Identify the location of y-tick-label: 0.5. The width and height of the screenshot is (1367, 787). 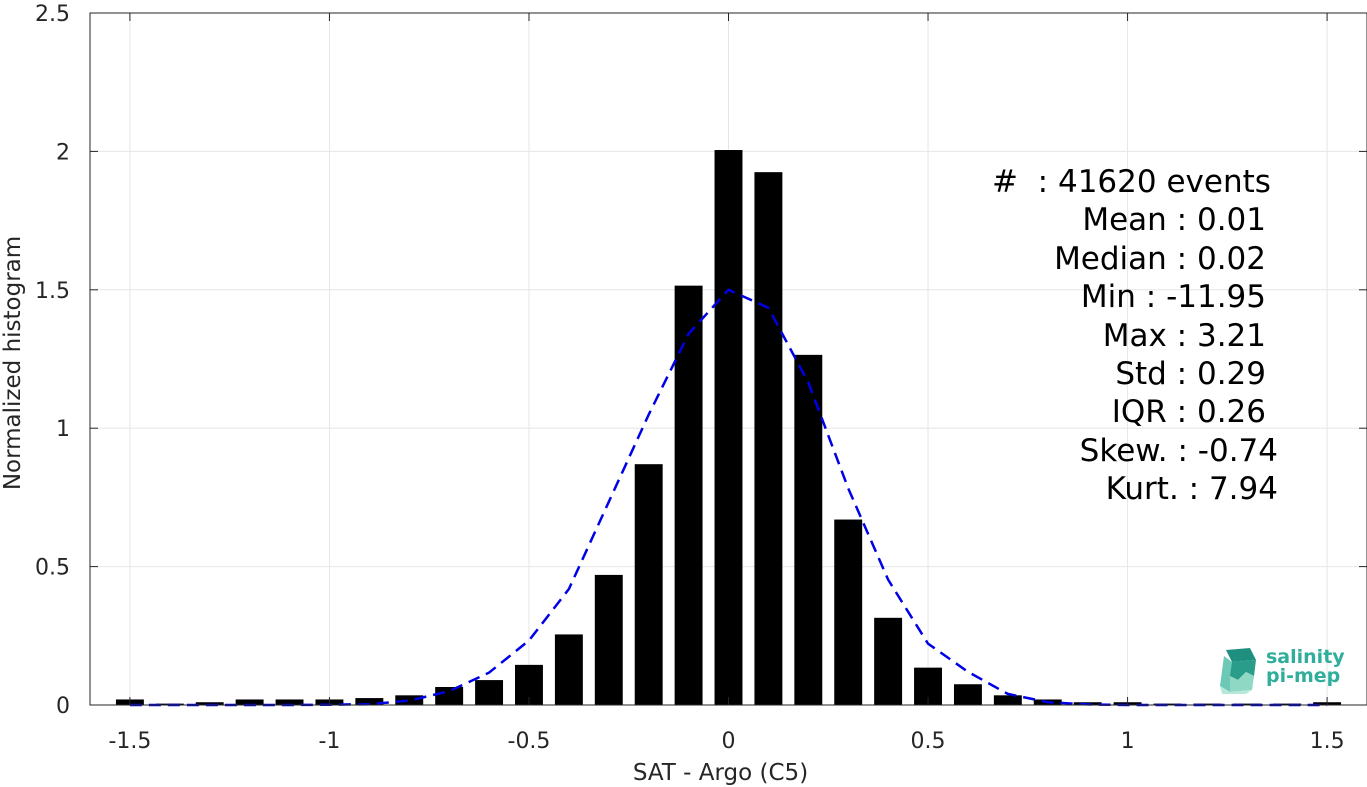
(52, 568).